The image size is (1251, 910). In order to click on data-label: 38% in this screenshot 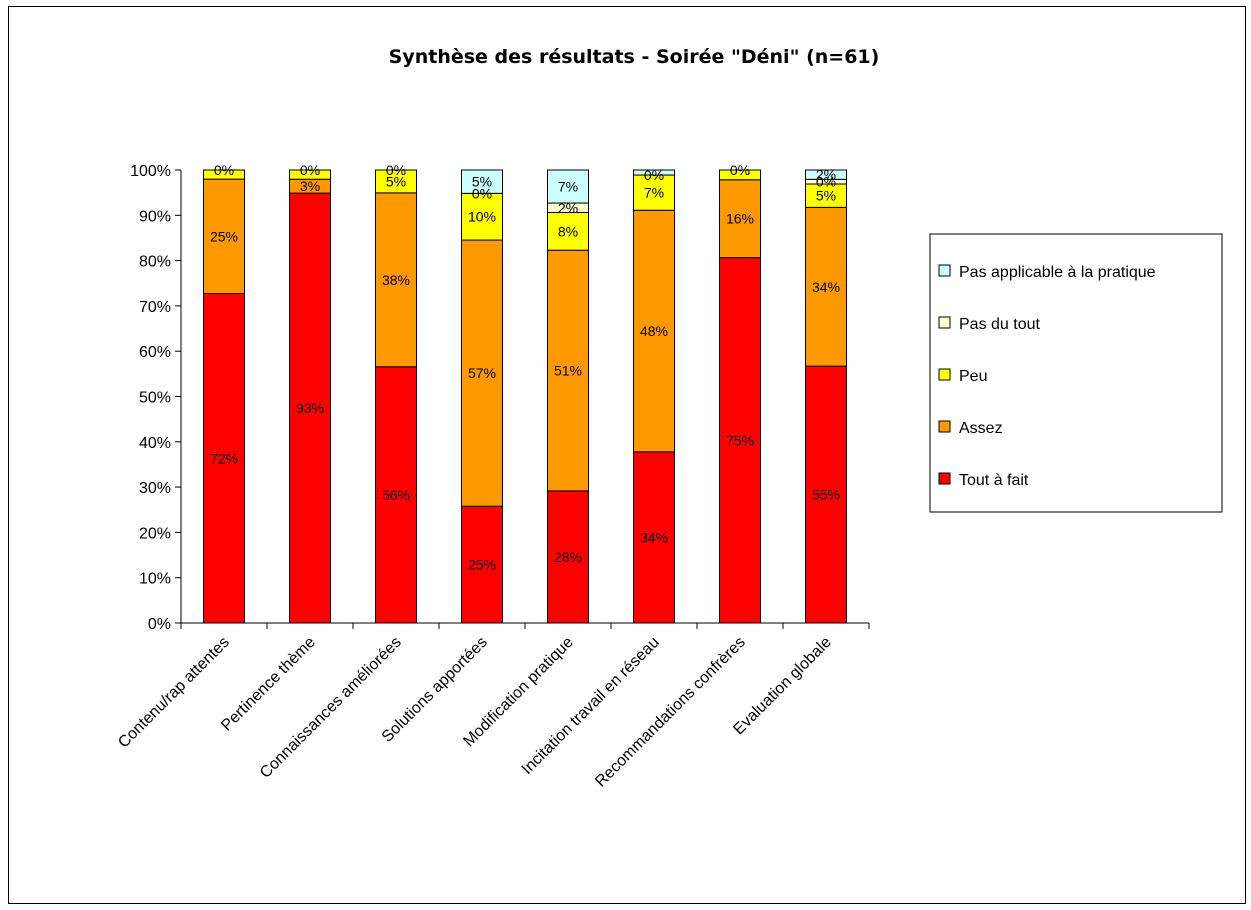, I will do `click(396, 280)`.